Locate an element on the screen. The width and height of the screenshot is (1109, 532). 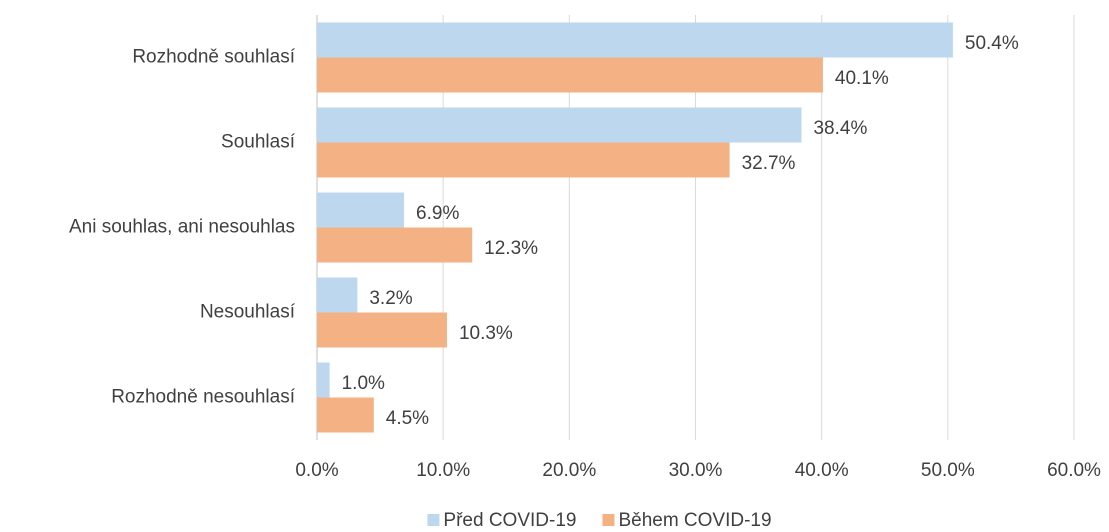
y-tick-label: Ani souhlas, ani nesouhlas is located at coordinates (182, 227).